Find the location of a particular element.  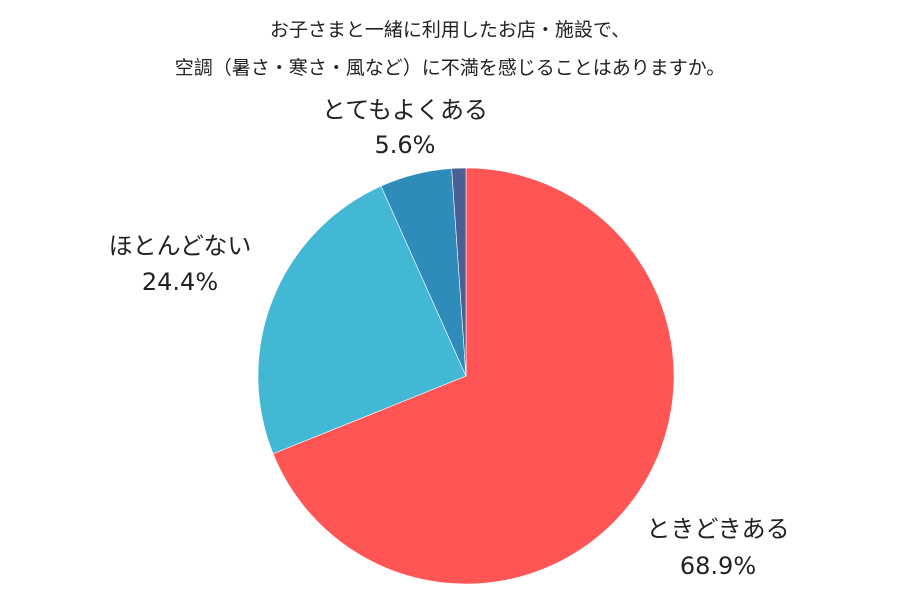

slice-label-very-often: とてもよくある is located at coordinates (405, 110).